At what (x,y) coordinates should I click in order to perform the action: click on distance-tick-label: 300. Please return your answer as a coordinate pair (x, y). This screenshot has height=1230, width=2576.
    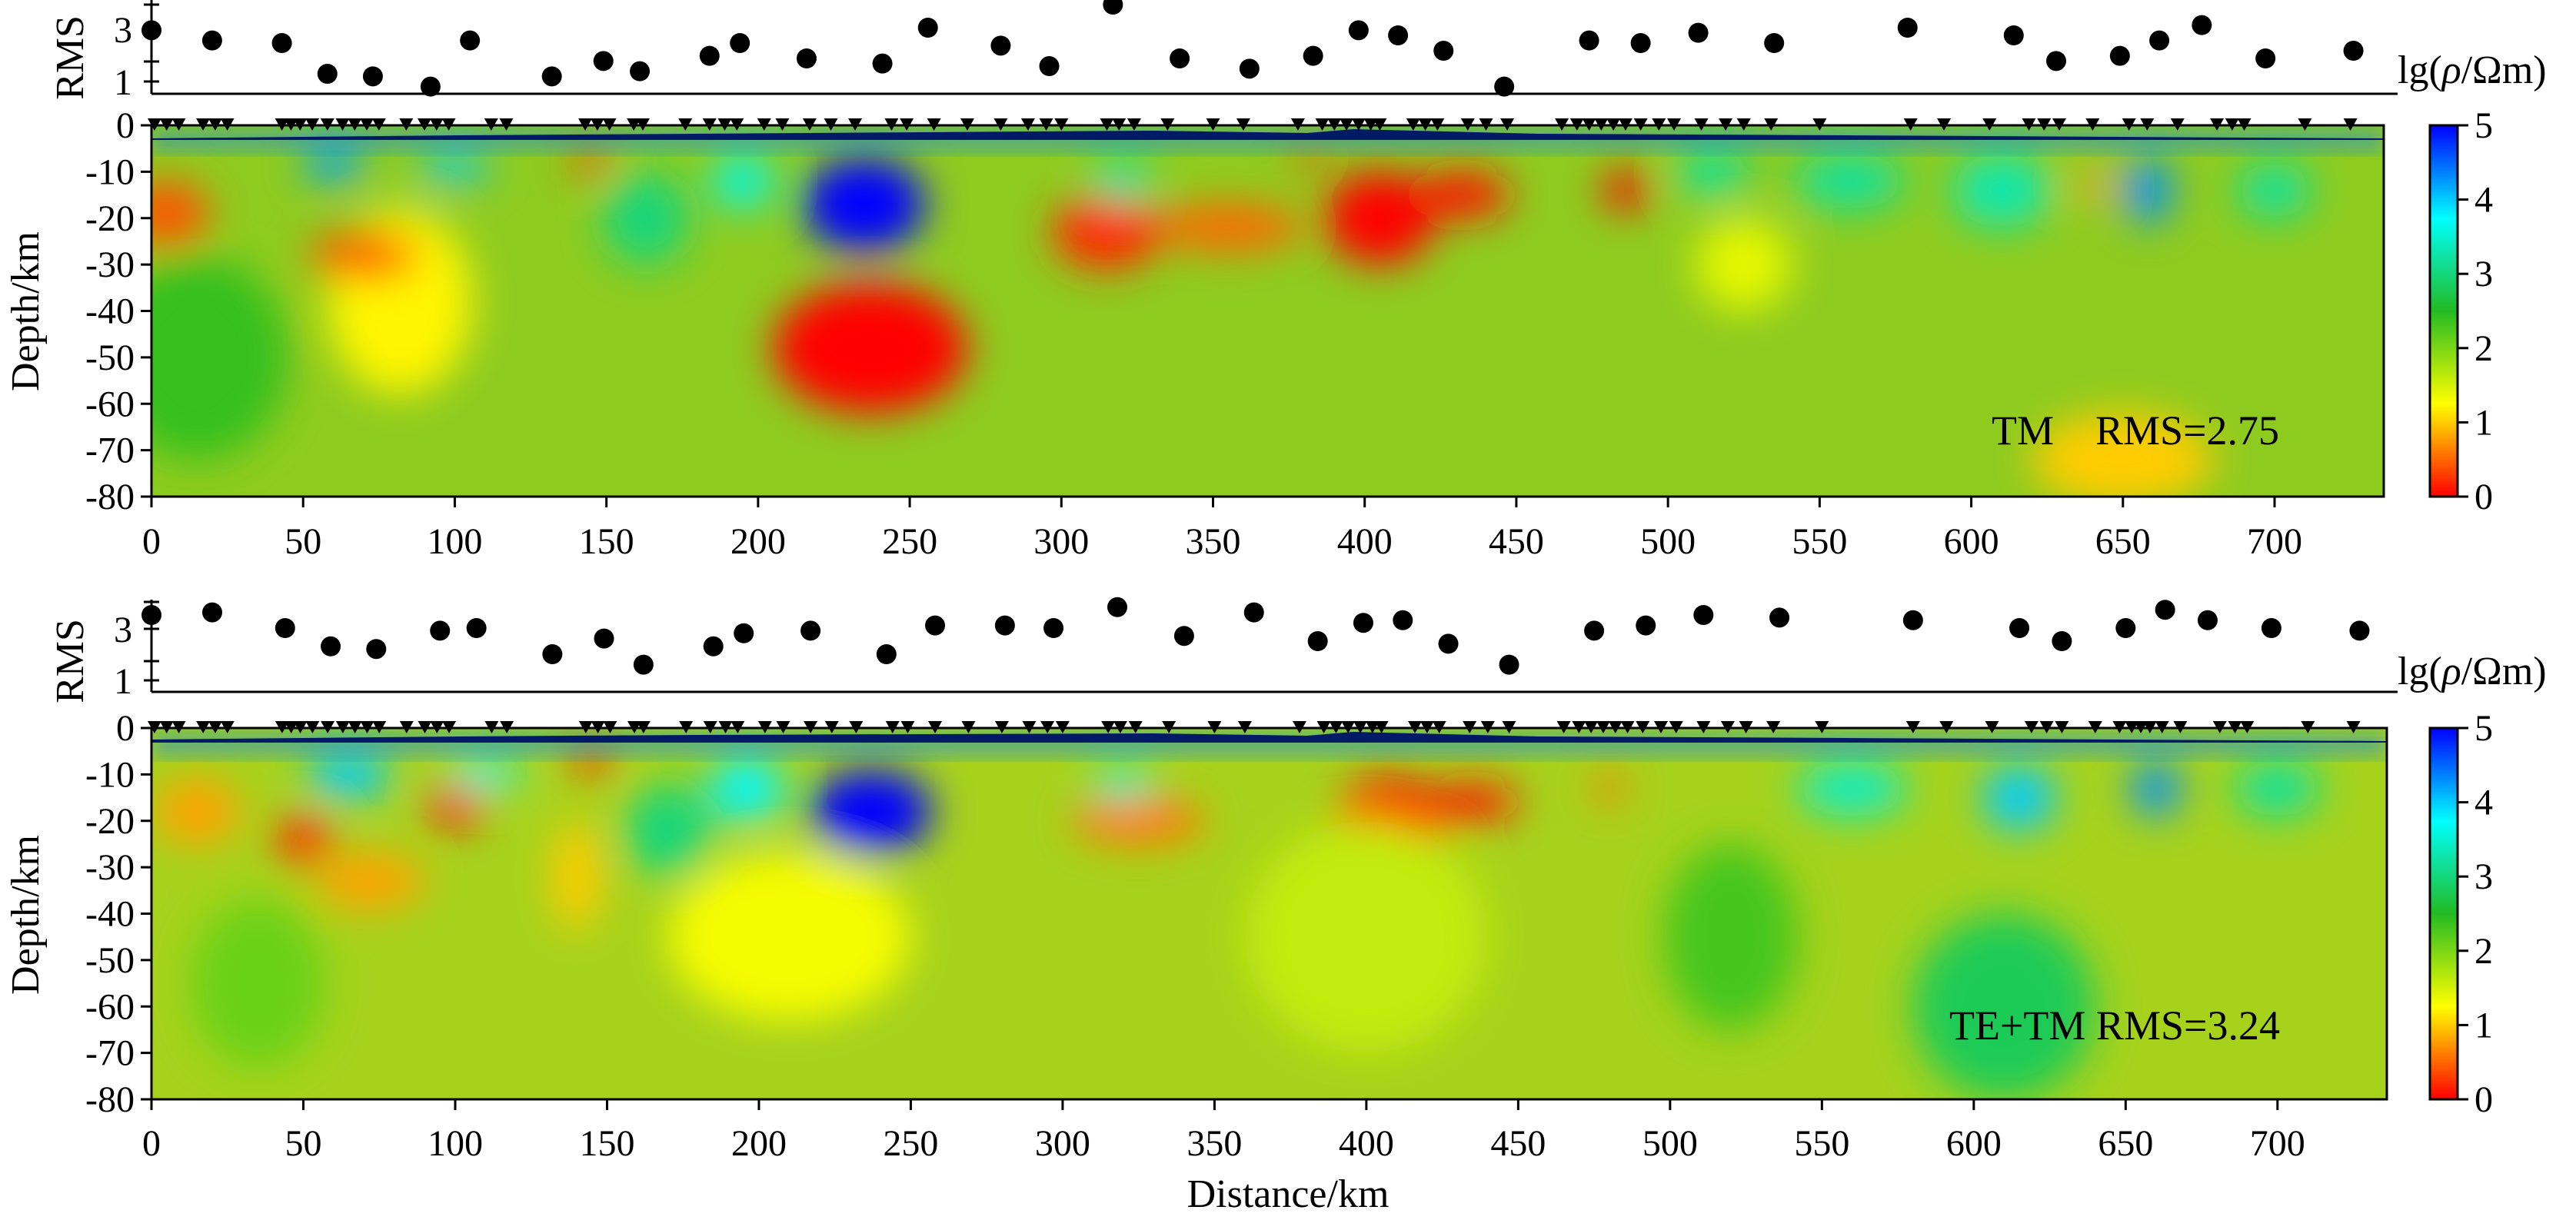
    Looking at the image, I should click on (1061, 541).